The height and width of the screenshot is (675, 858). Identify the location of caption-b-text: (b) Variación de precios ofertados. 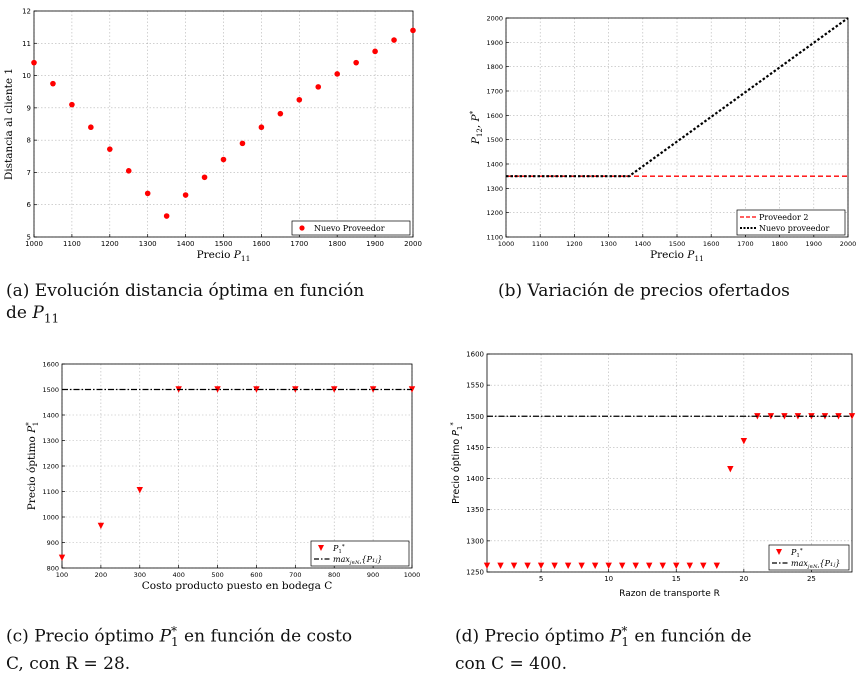
(644, 291).